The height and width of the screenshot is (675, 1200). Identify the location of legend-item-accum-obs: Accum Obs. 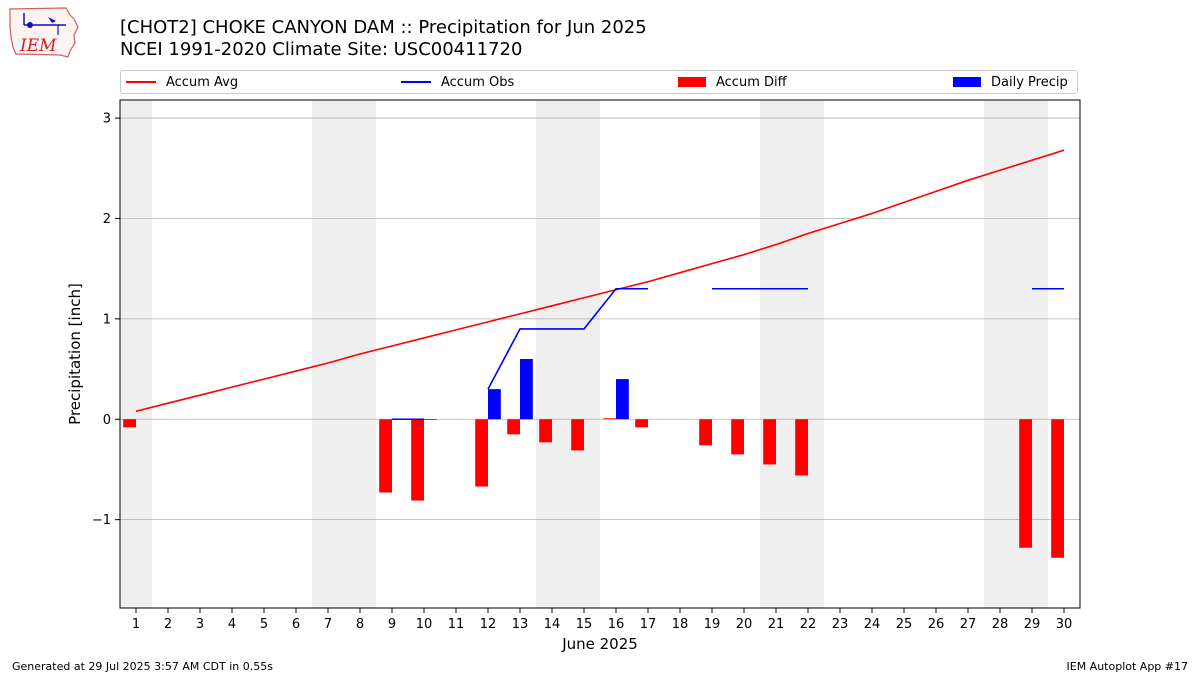
(457, 82).